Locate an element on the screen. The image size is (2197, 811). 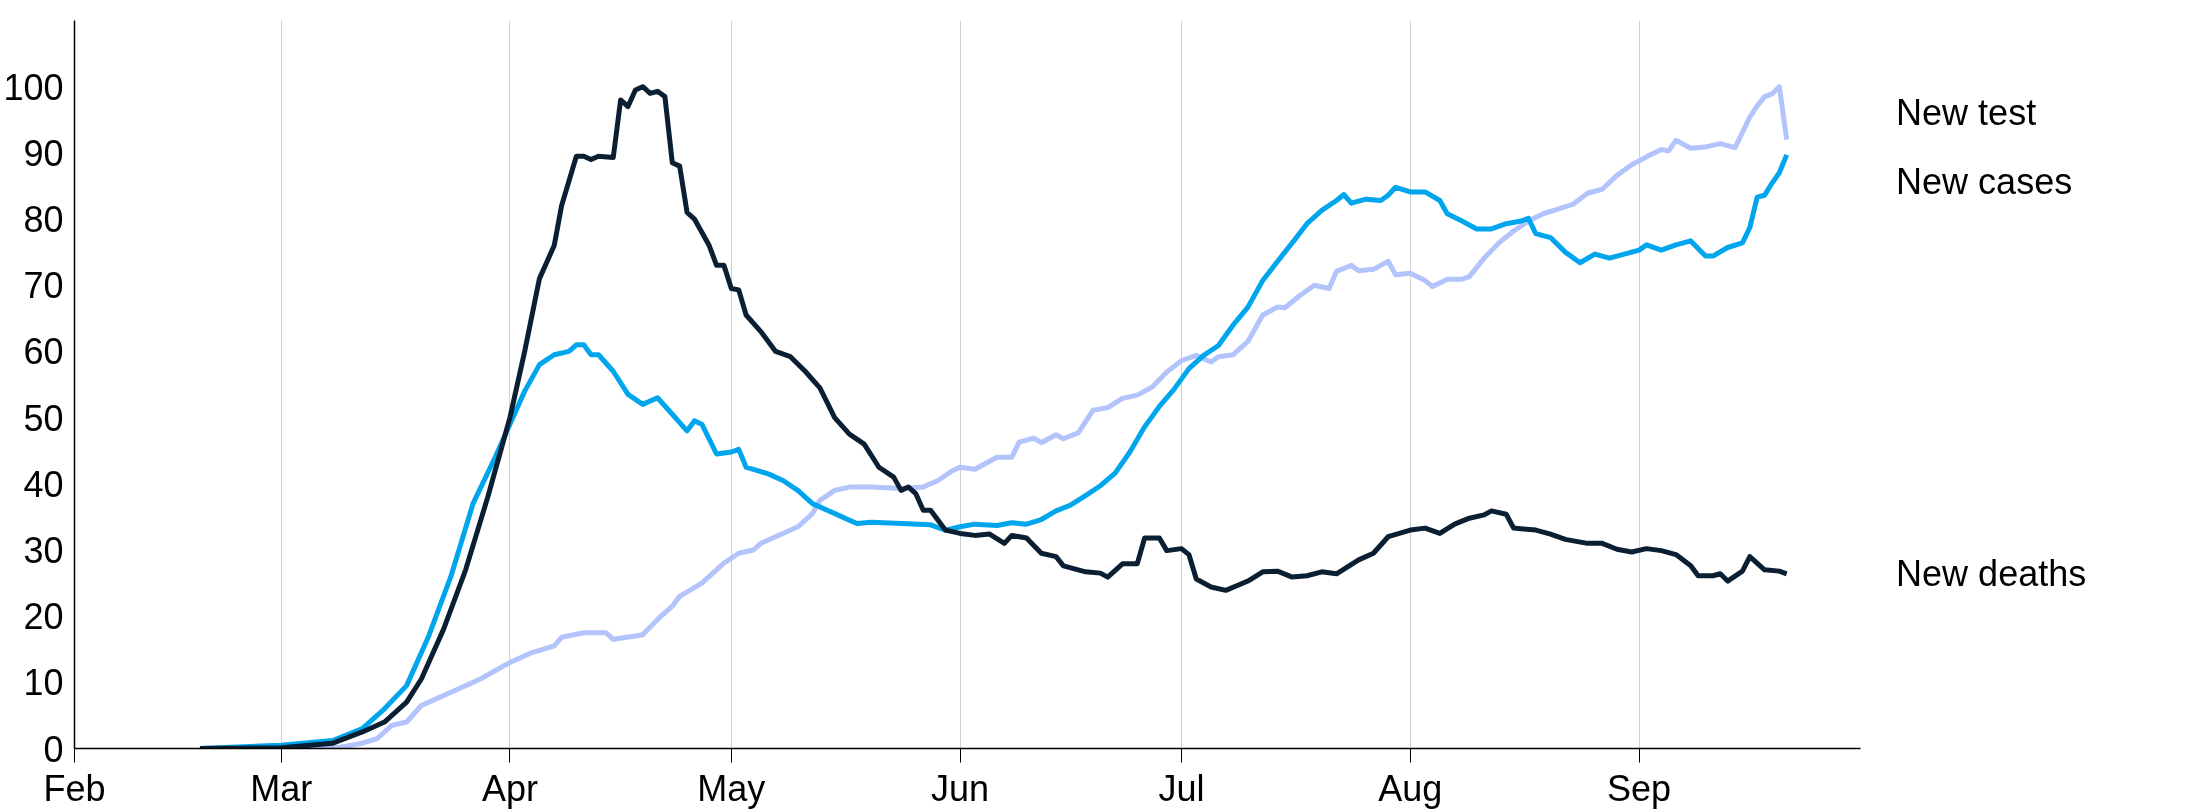
x-tick-label: Apr is located at coordinates (509, 788).